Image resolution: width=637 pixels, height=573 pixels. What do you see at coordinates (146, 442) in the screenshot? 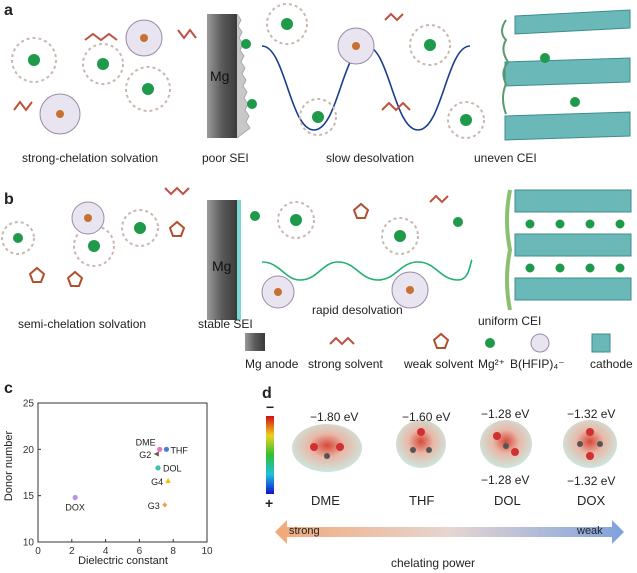
I see `chart-point-label-dme: DME` at bounding box center [146, 442].